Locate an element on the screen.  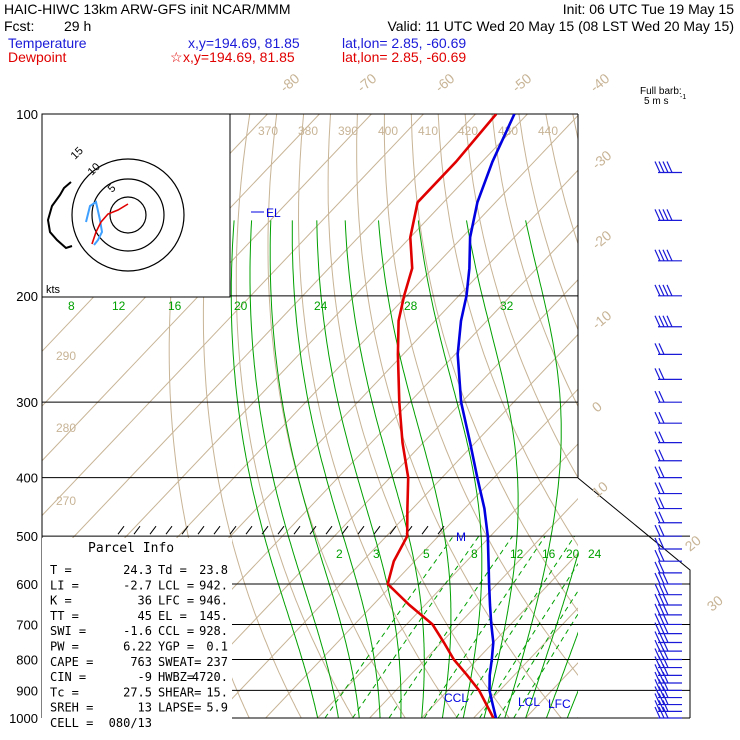
parcel-stat-value: 928. is located at coordinates (213, 631).